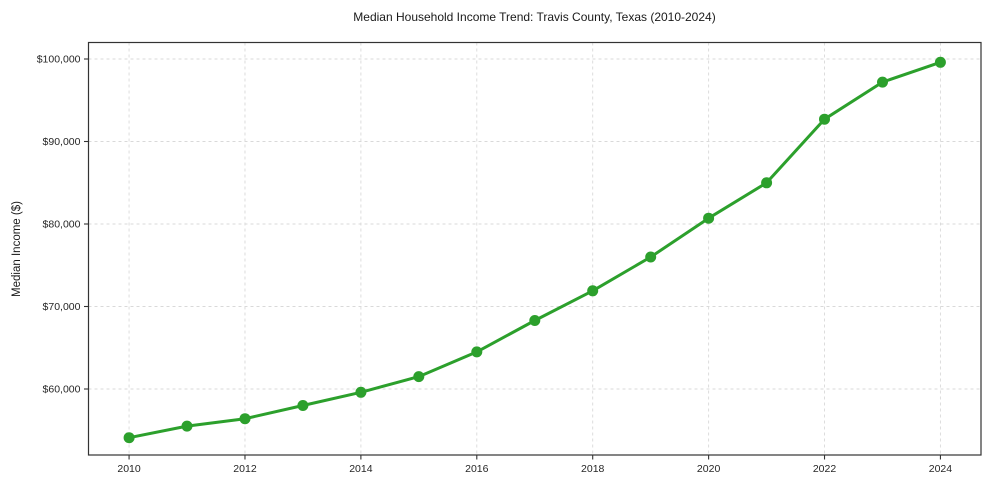 Image resolution: width=989 pixels, height=490 pixels. What do you see at coordinates (477, 469) in the screenshot?
I see `x-tick-label: 2016` at bounding box center [477, 469].